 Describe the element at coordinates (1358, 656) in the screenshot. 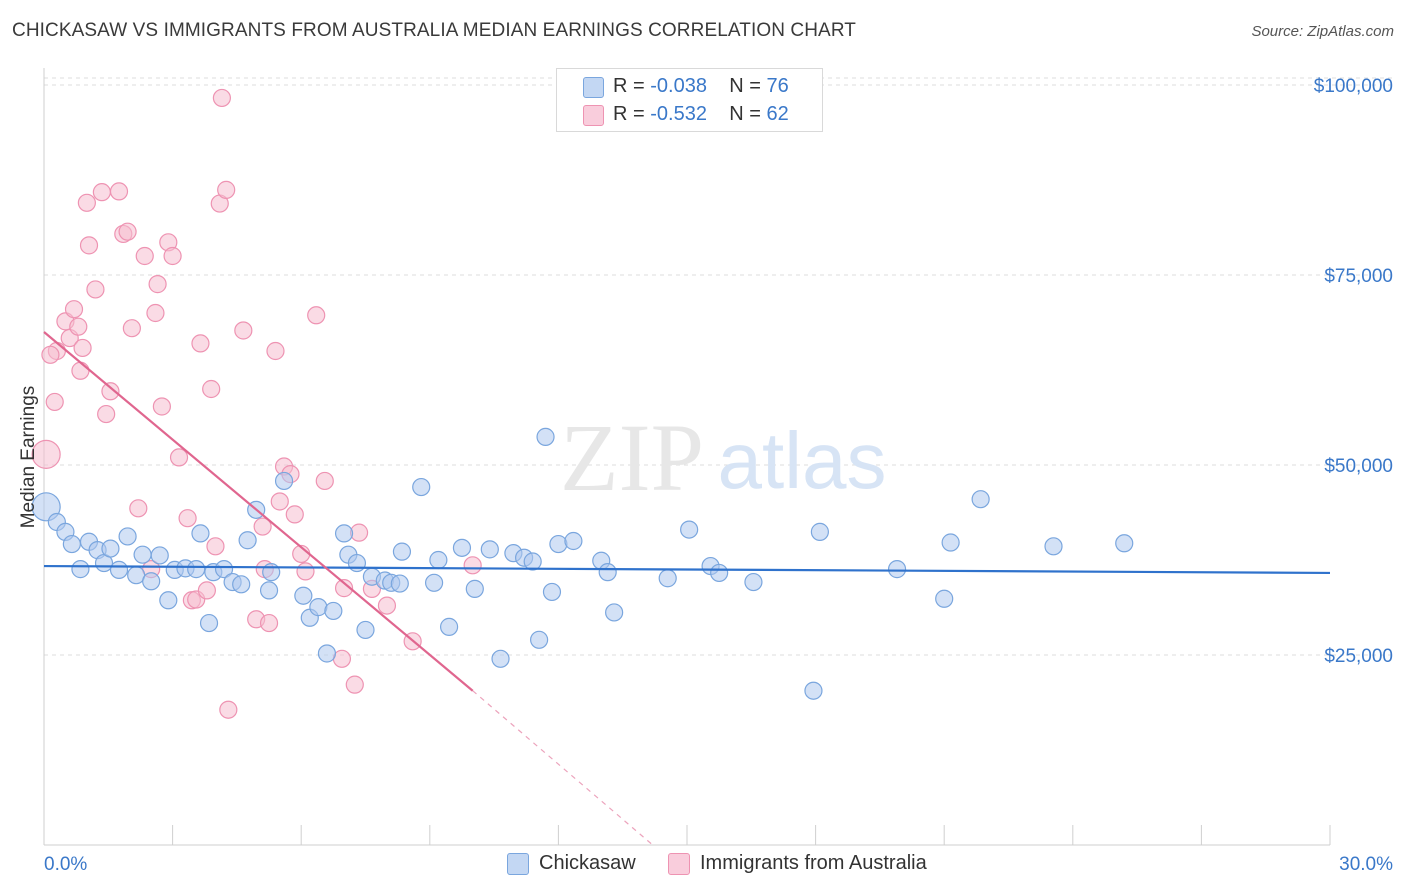

I see `y-tick-label: $25,000` at that location.